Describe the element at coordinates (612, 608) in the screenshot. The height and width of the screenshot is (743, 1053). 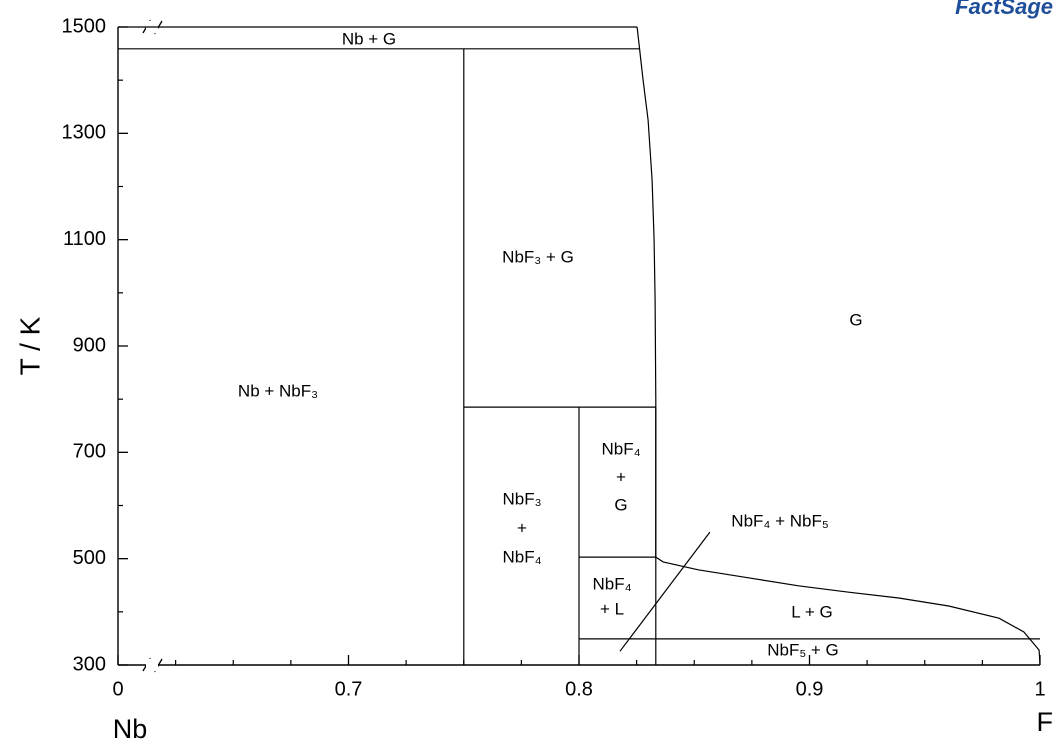
I see `region-label: + L` at that location.